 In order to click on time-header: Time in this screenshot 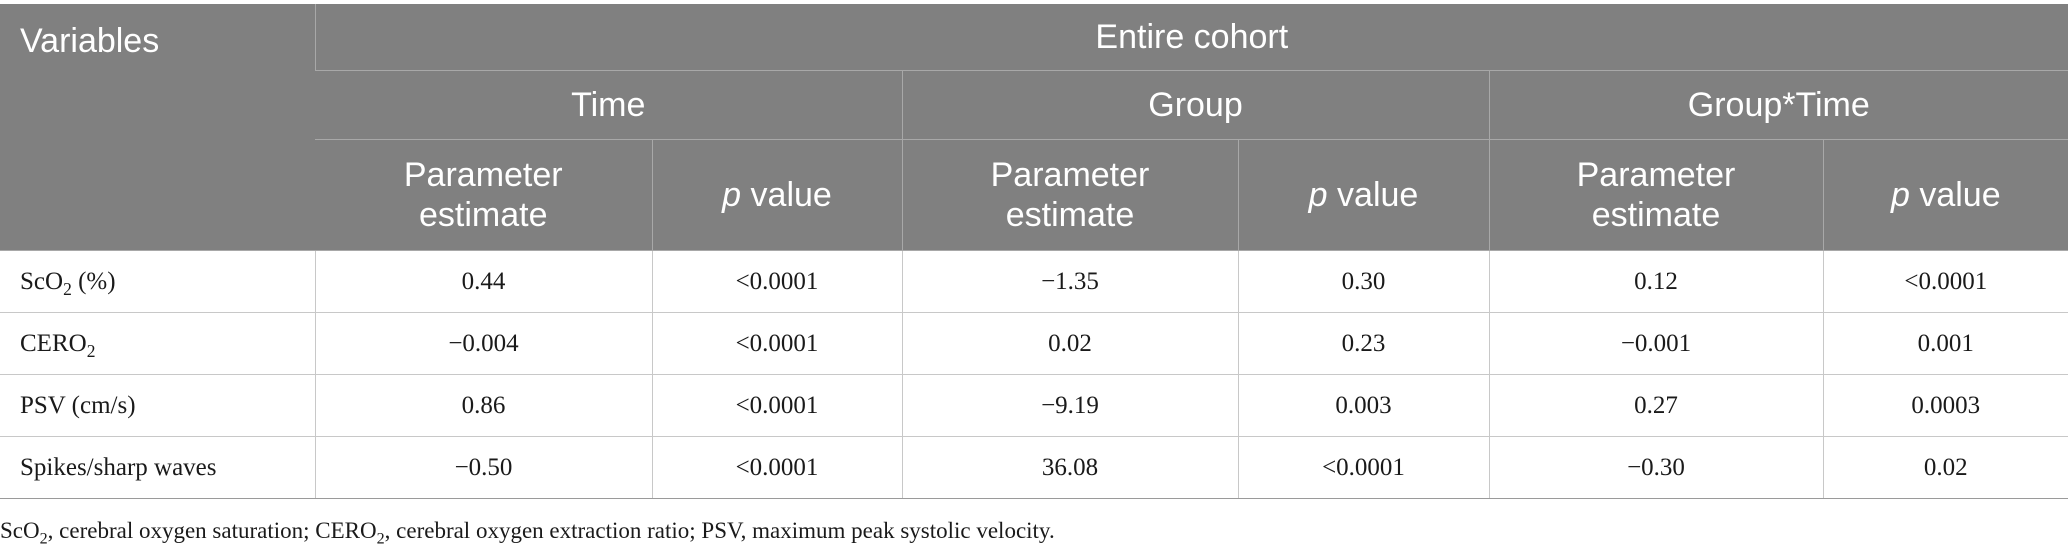, I will do `click(608, 105)`.